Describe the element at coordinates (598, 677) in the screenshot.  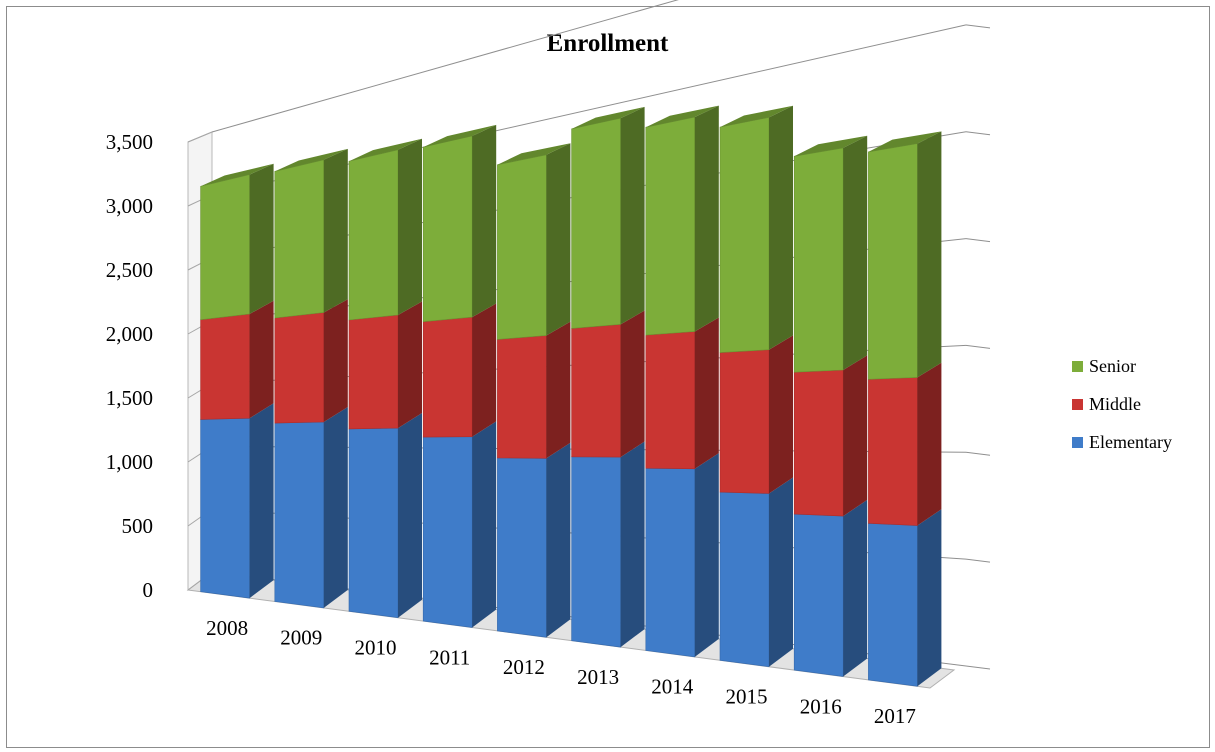
I see `x-tick-label: 2013` at that location.